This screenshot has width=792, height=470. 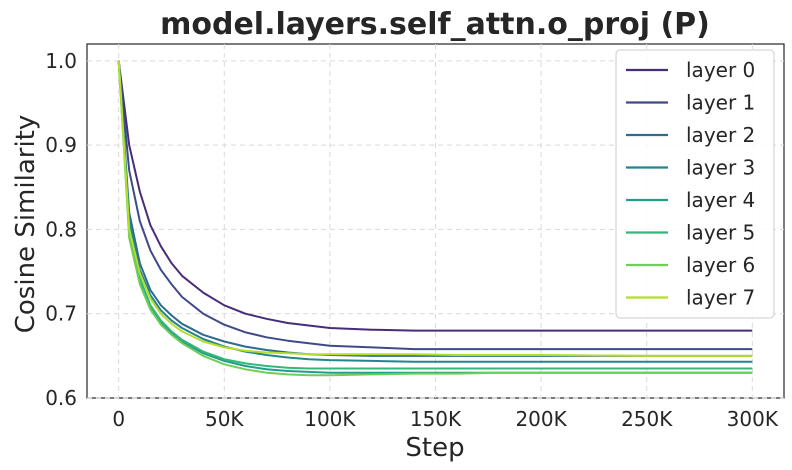 What do you see at coordinates (61, 145) in the screenshot?
I see `y-tick-label: 0.9` at bounding box center [61, 145].